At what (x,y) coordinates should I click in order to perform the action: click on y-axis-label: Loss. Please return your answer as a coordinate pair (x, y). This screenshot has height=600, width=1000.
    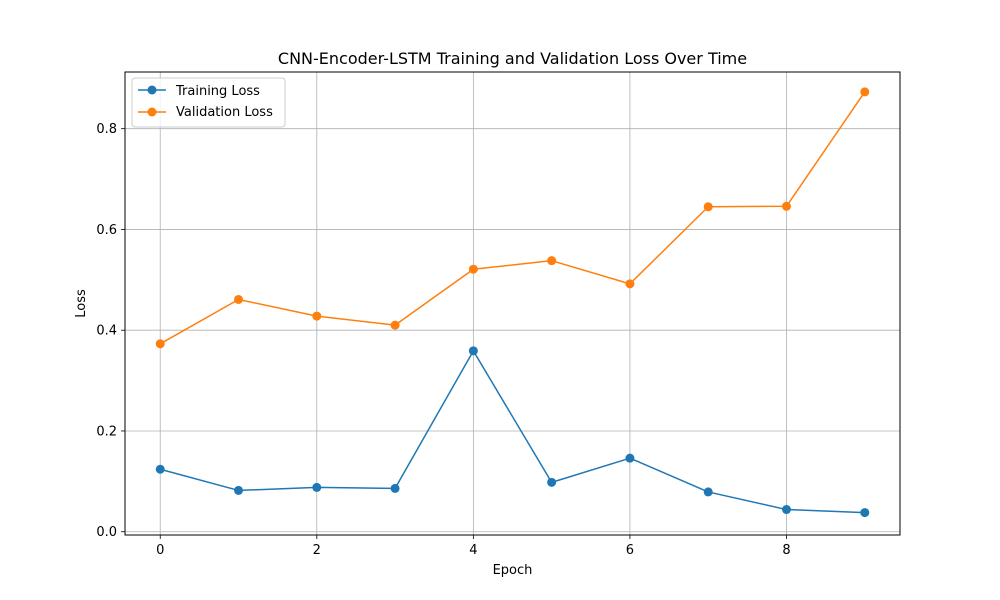
    Looking at the image, I should click on (81, 303).